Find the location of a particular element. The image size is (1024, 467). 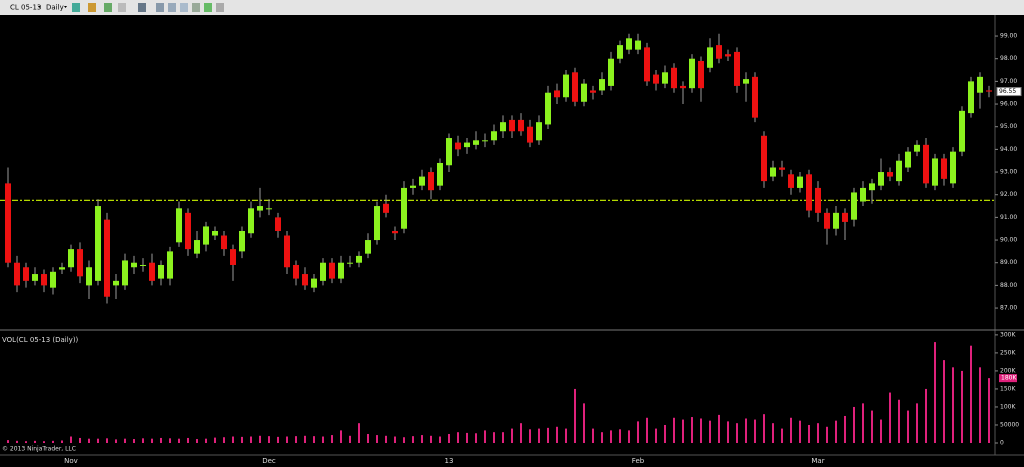

y-tick-label: 100K is located at coordinates (1008, 406).